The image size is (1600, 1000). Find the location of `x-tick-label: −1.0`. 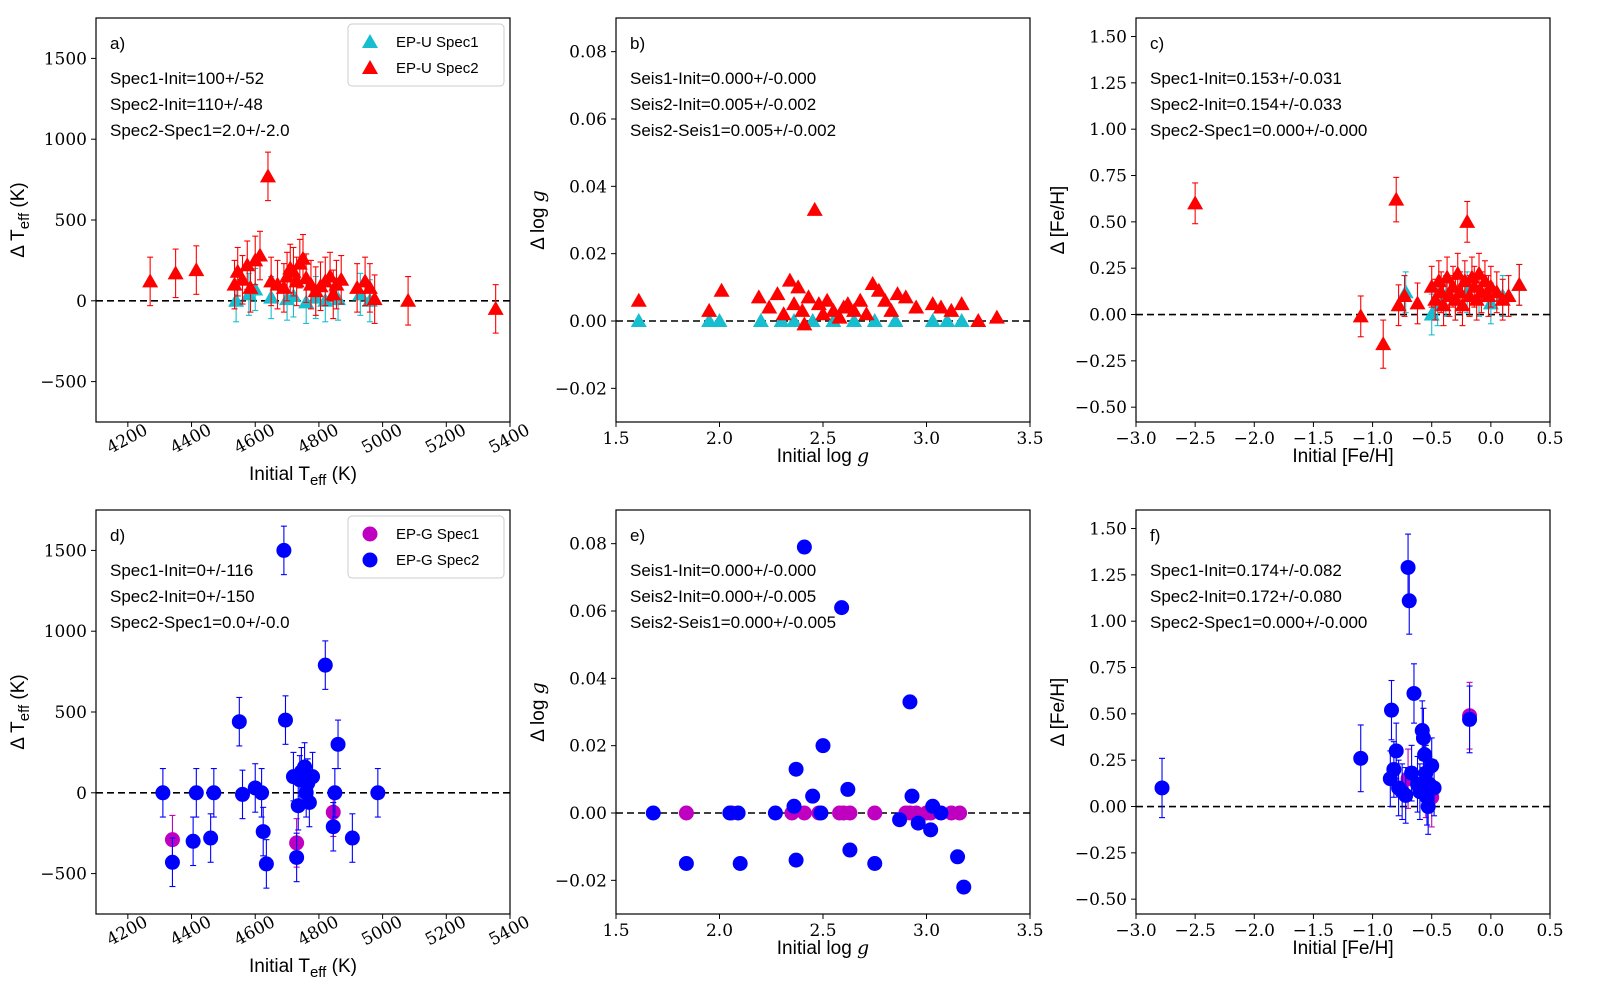

x-tick-label: −1.0 is located at coordinates (1372, 931).